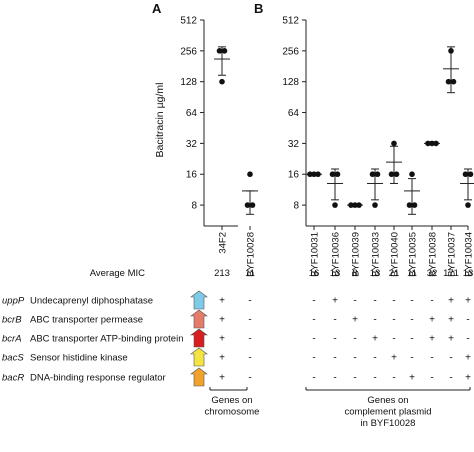 This screenshot has width=474, height=452. Describe the element at coordinates (188, 82) in the screenshot. I see `y-tick-label: 128` at that location.